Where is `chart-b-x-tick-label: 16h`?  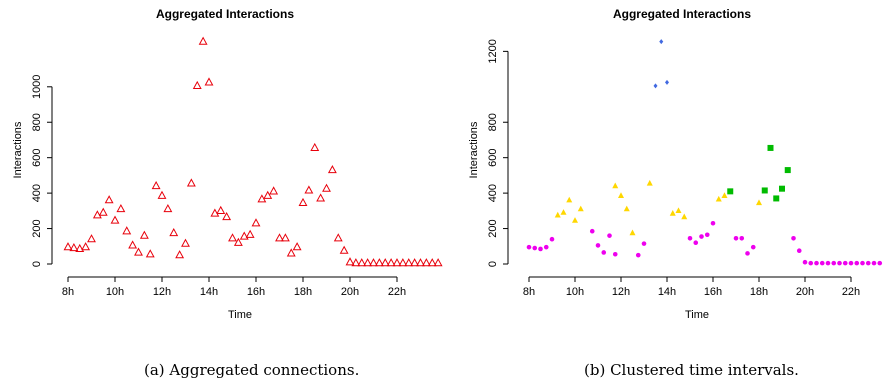
chart-b-x-tick-label: 16h is located at coordinates (713, 292).